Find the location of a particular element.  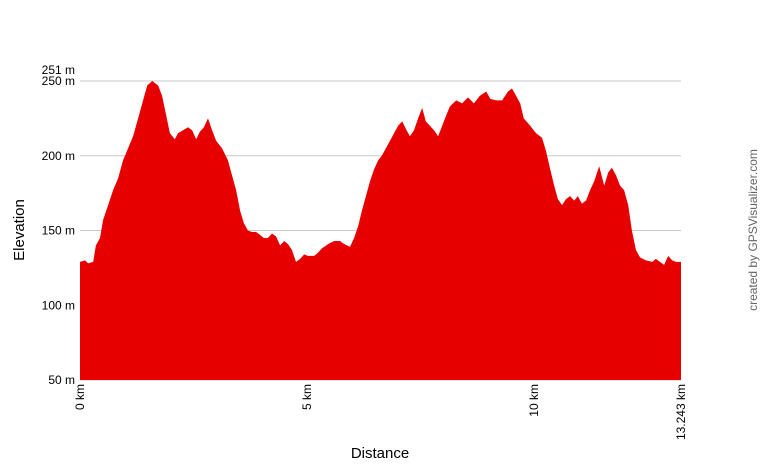

max-elevation-label: 251 m is located at coordinates (58, 70).